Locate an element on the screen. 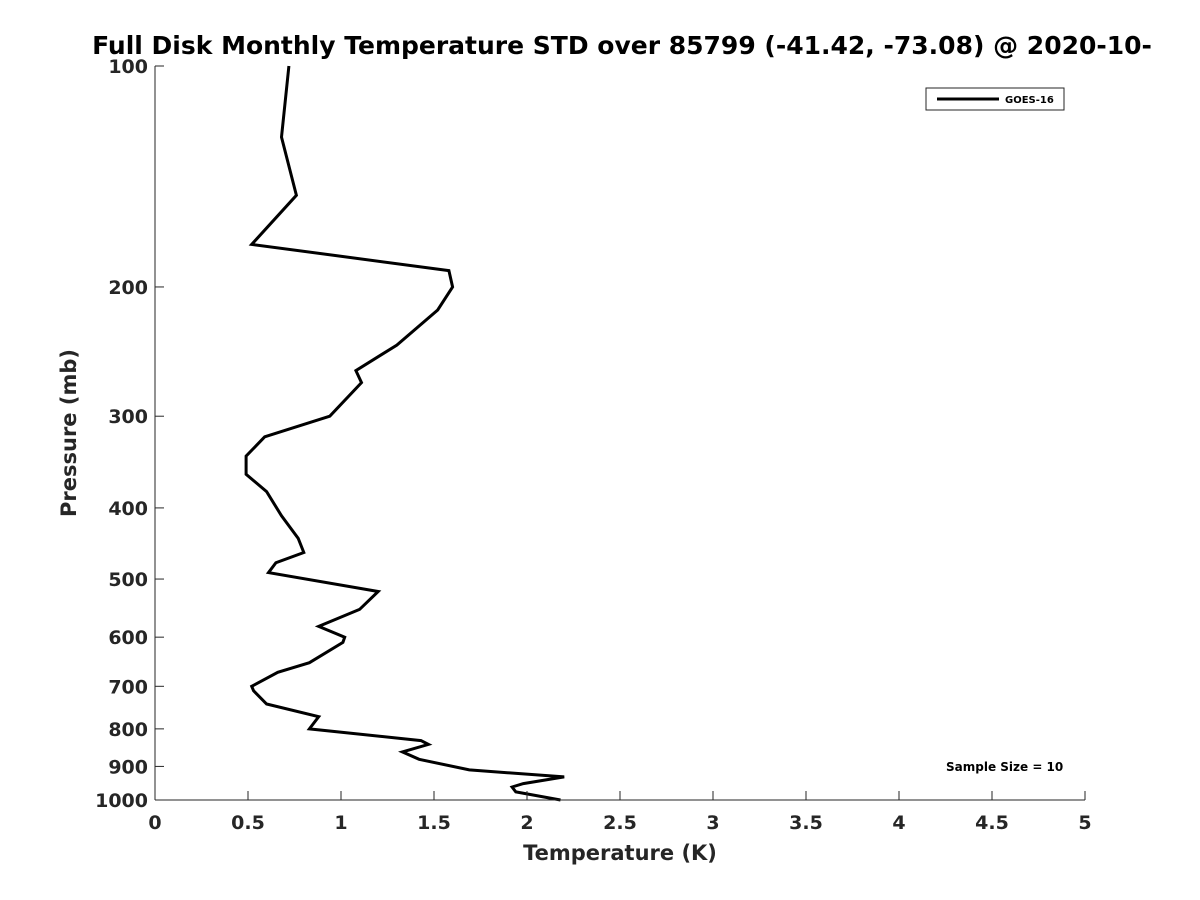 This screenshot has height=900, width=1200. y-tick-label: 600 is located at coordinates (128, 638).